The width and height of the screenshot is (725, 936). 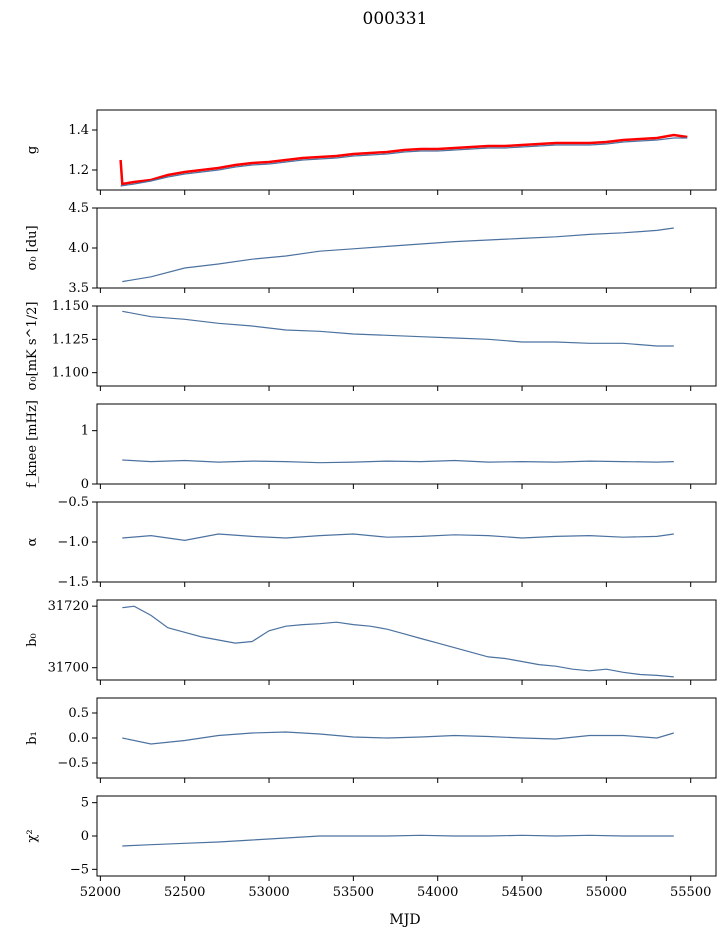 What do you see at coordinates (78, 248) in the screenshot?
I see `y-tick-label: 4.0` at bounding box center [78, 248].